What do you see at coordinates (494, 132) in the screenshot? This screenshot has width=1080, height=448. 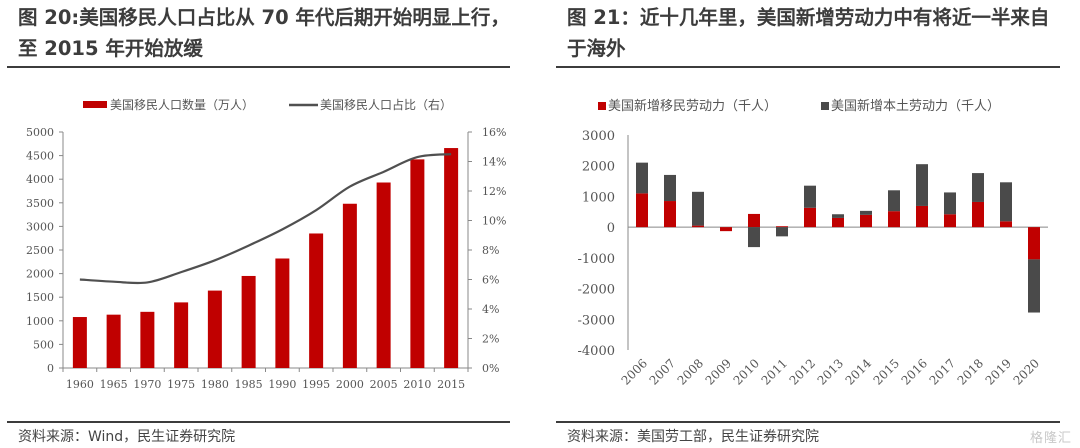 I see `y-tick-label-right: 16%` at bounding box center [494, 132].